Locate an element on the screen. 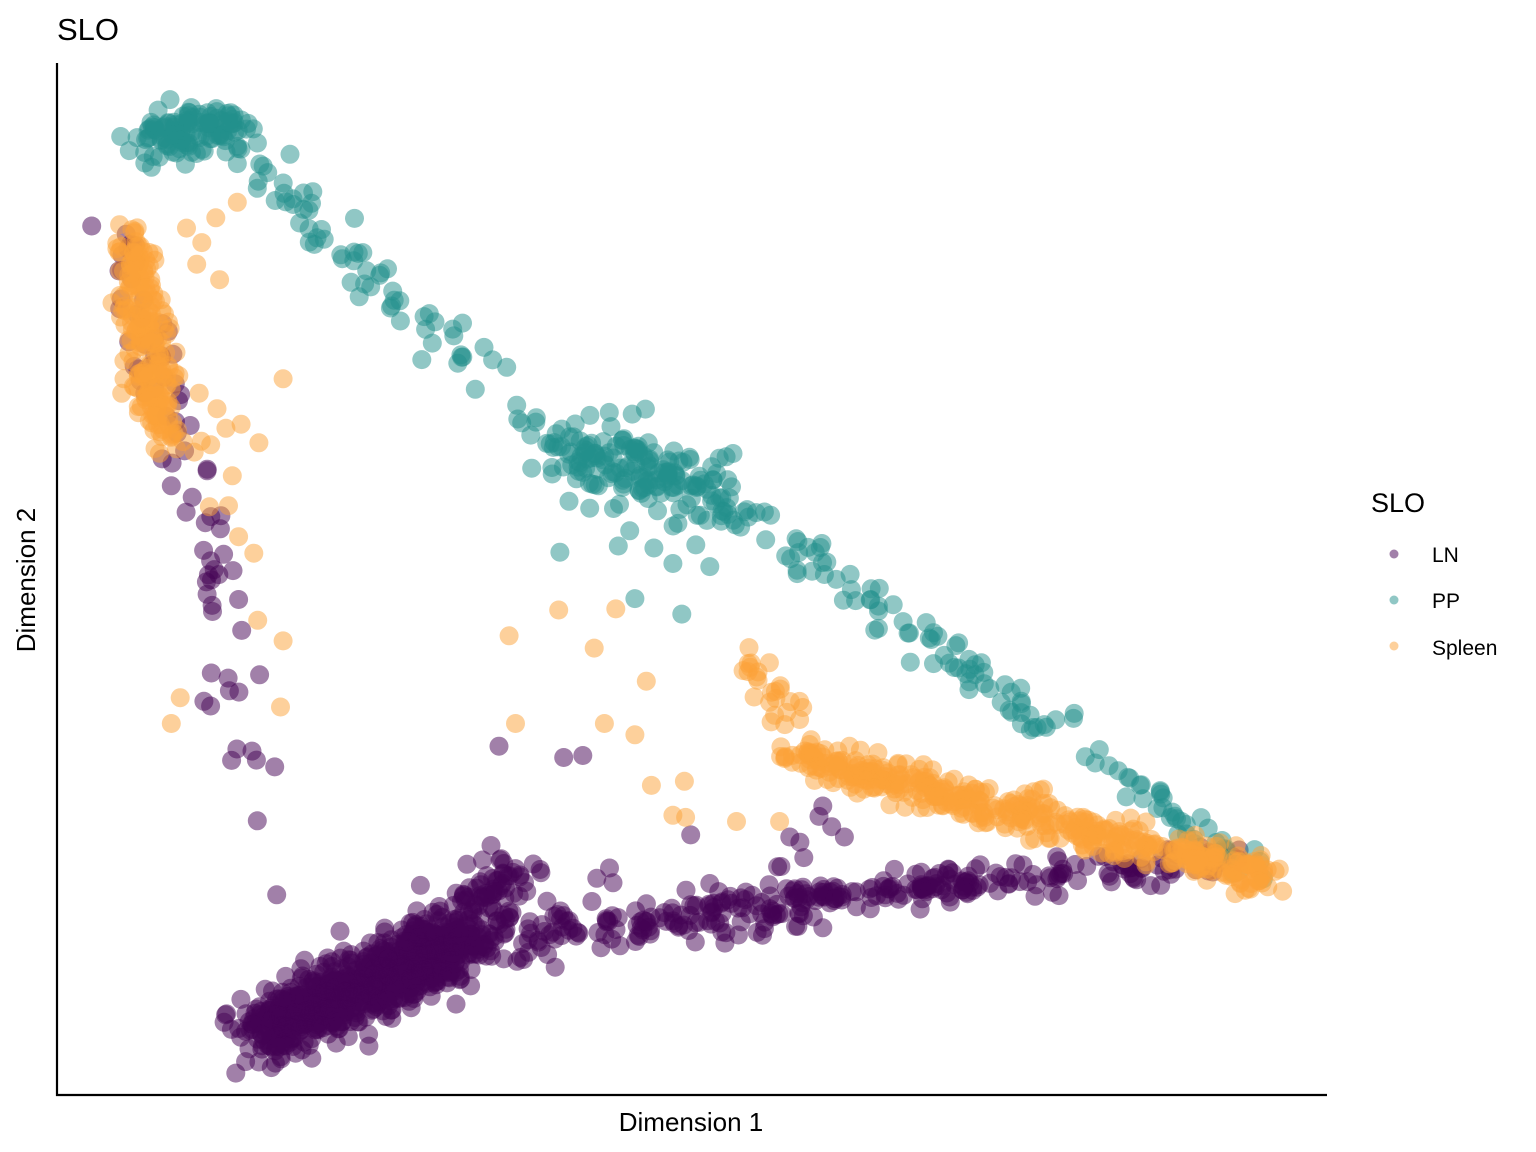 The height and width of the screenshot is (1152, 1536). legend: SLO LN PP Spleen is located at coordinates (1434, 574).